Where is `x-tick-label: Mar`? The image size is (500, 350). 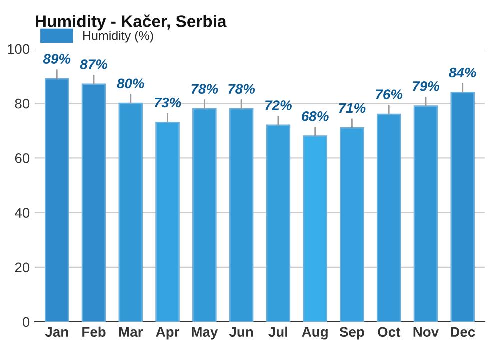
x-tick-label: Mar is located at coordinates (131, 332).